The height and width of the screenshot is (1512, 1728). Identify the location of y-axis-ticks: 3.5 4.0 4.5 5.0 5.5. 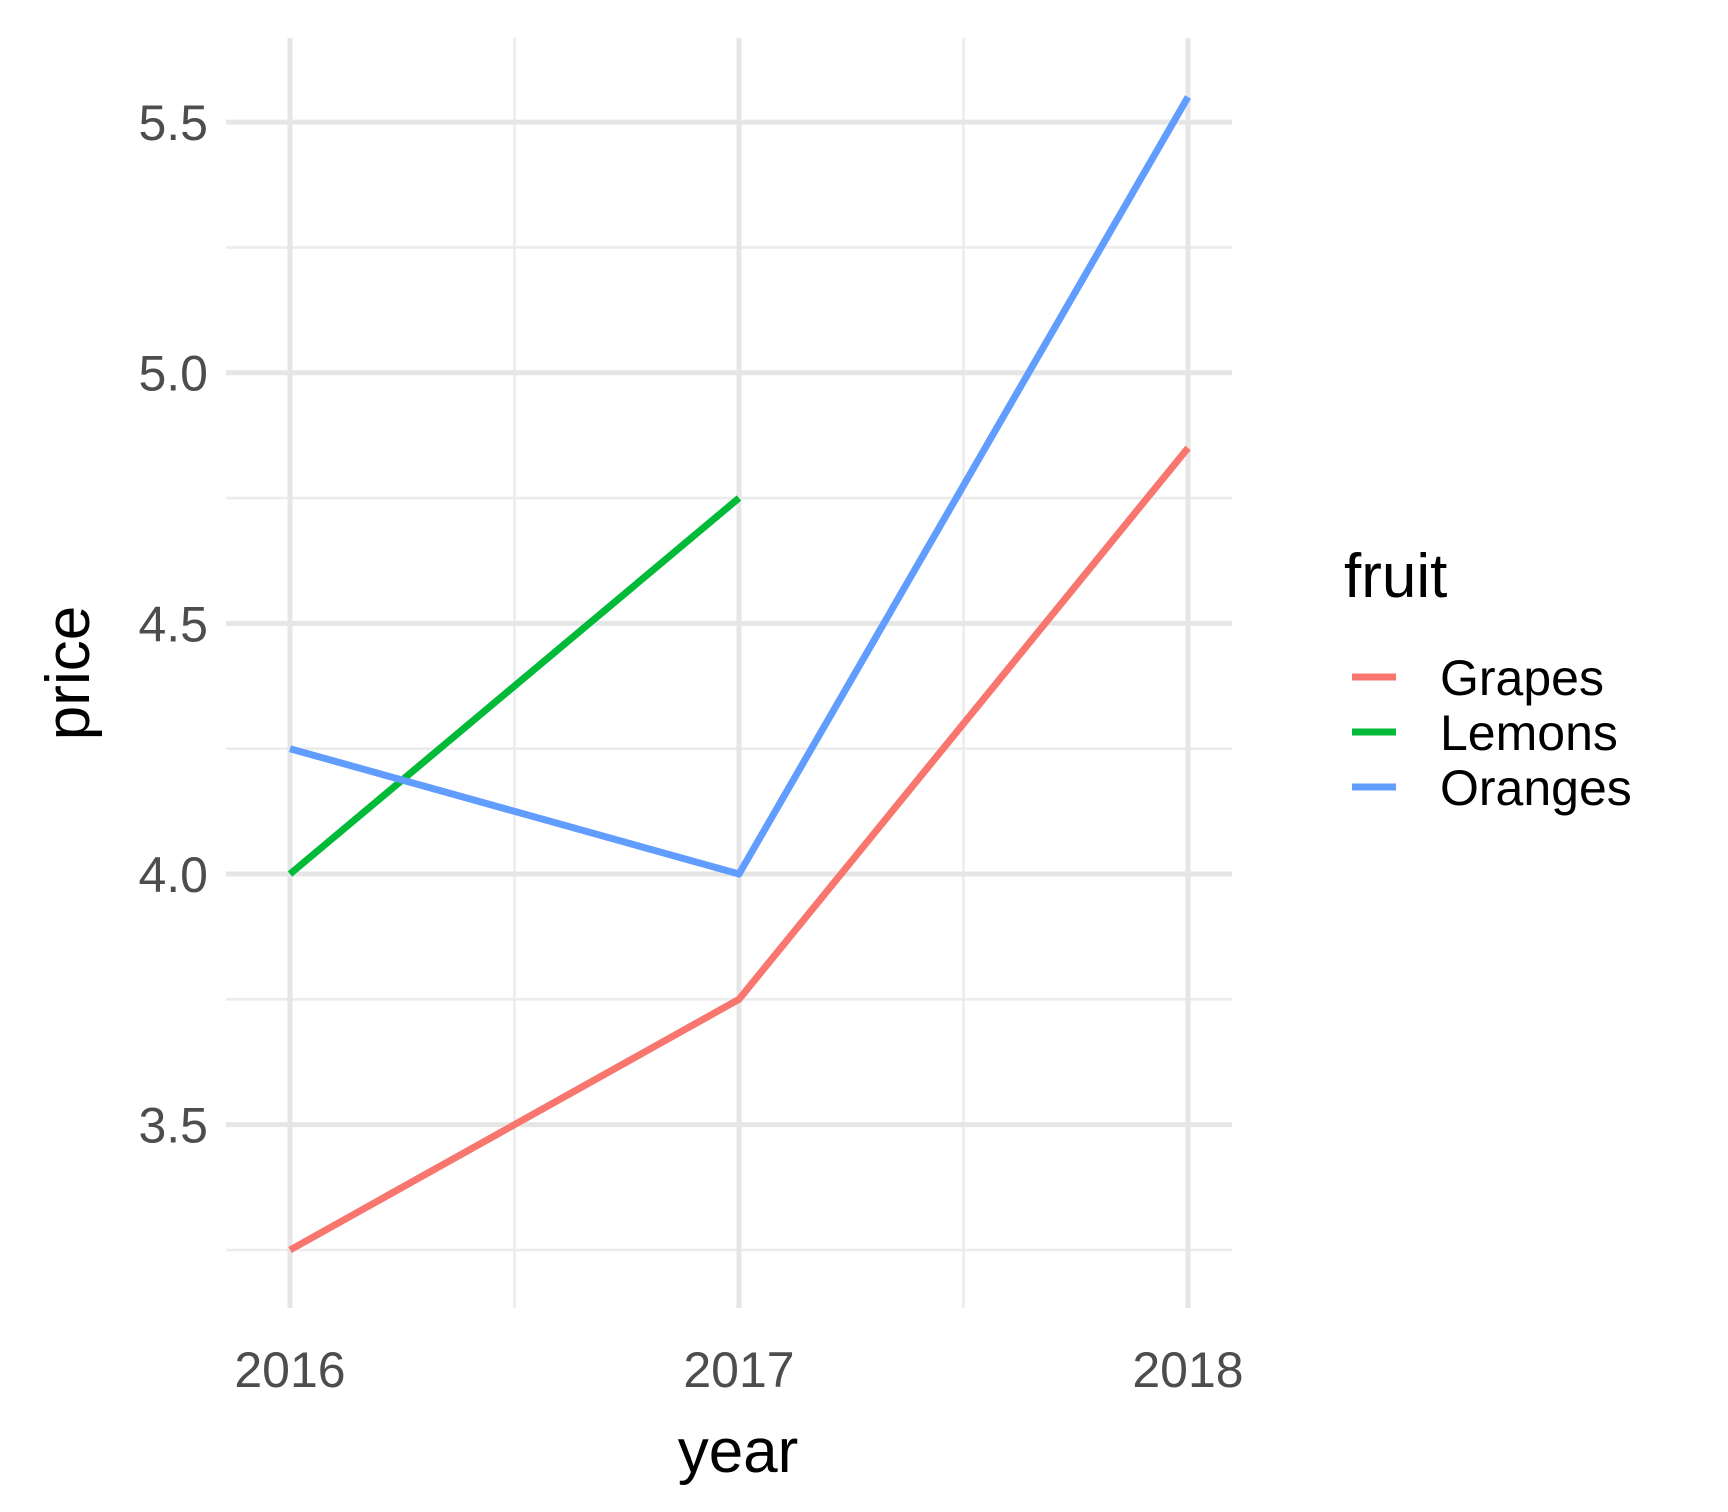
(173, 624).